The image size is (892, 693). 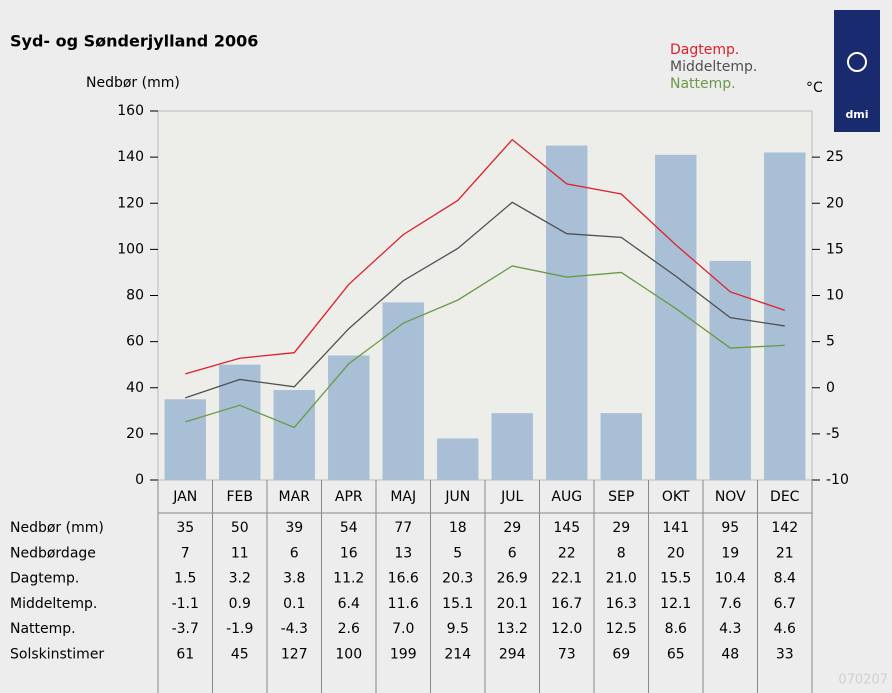 I want to click on table-cell: 45, so click(x=240, y=655).